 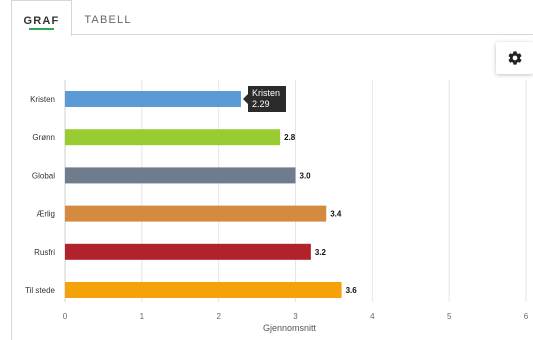 What do you see at coordinates (526, 316) in the screenshot?
I see `x-tick-label: 6` at bounding box center [526, 316].